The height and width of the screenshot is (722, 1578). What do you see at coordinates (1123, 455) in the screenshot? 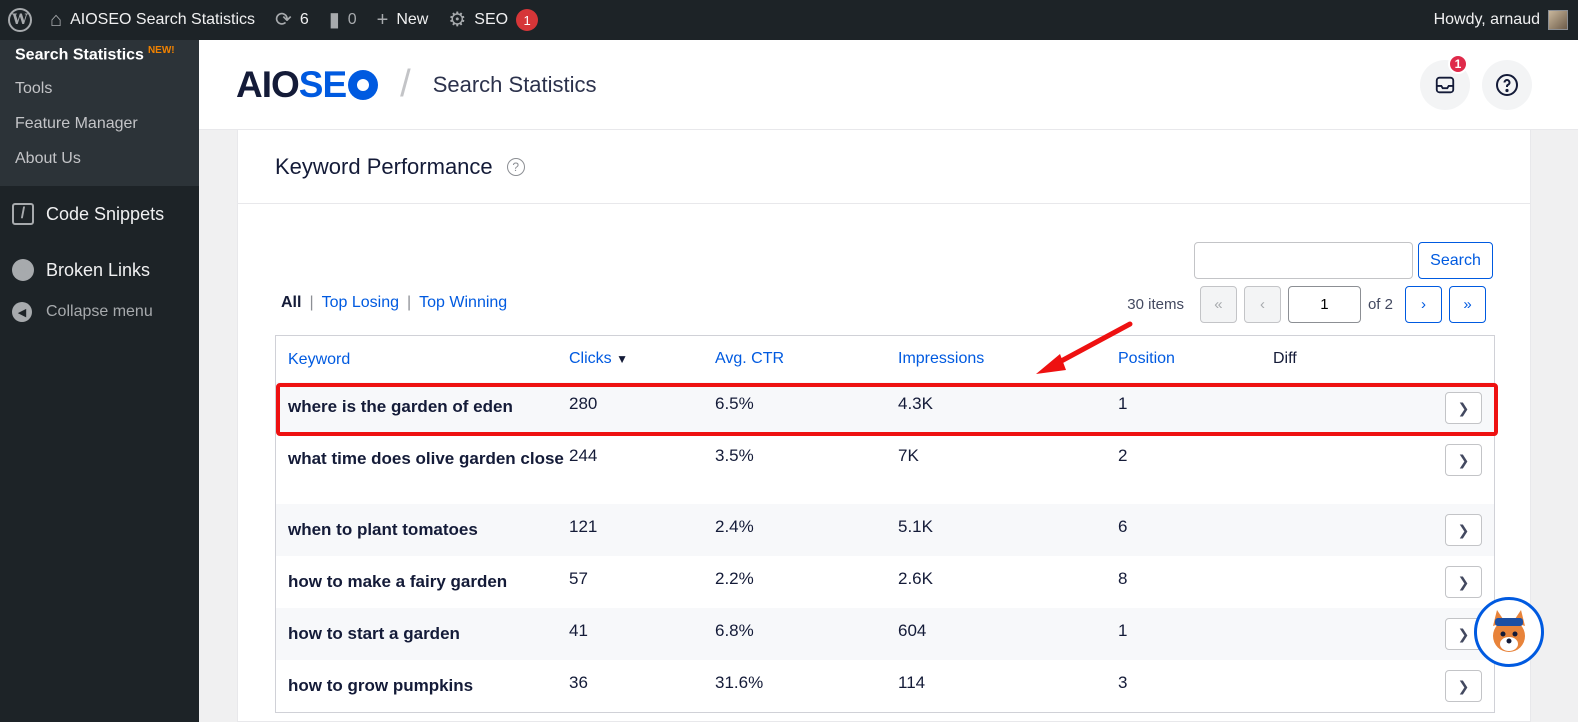
I see `position-cell: 2` at bounding box center [1123, 455].